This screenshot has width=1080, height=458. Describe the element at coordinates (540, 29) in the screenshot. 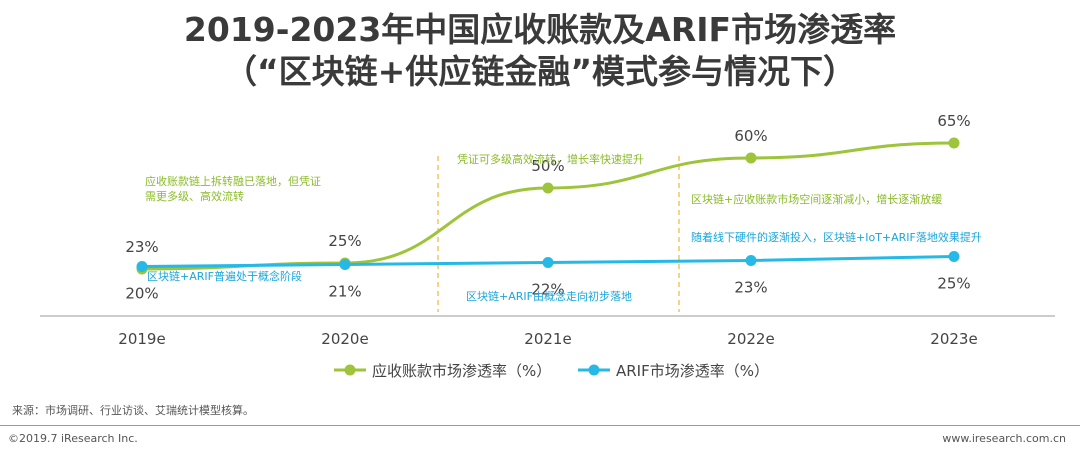

I see `chart-title-line1: 2019-2023年中国应收账款及ARIF市场渗透率` at that location.